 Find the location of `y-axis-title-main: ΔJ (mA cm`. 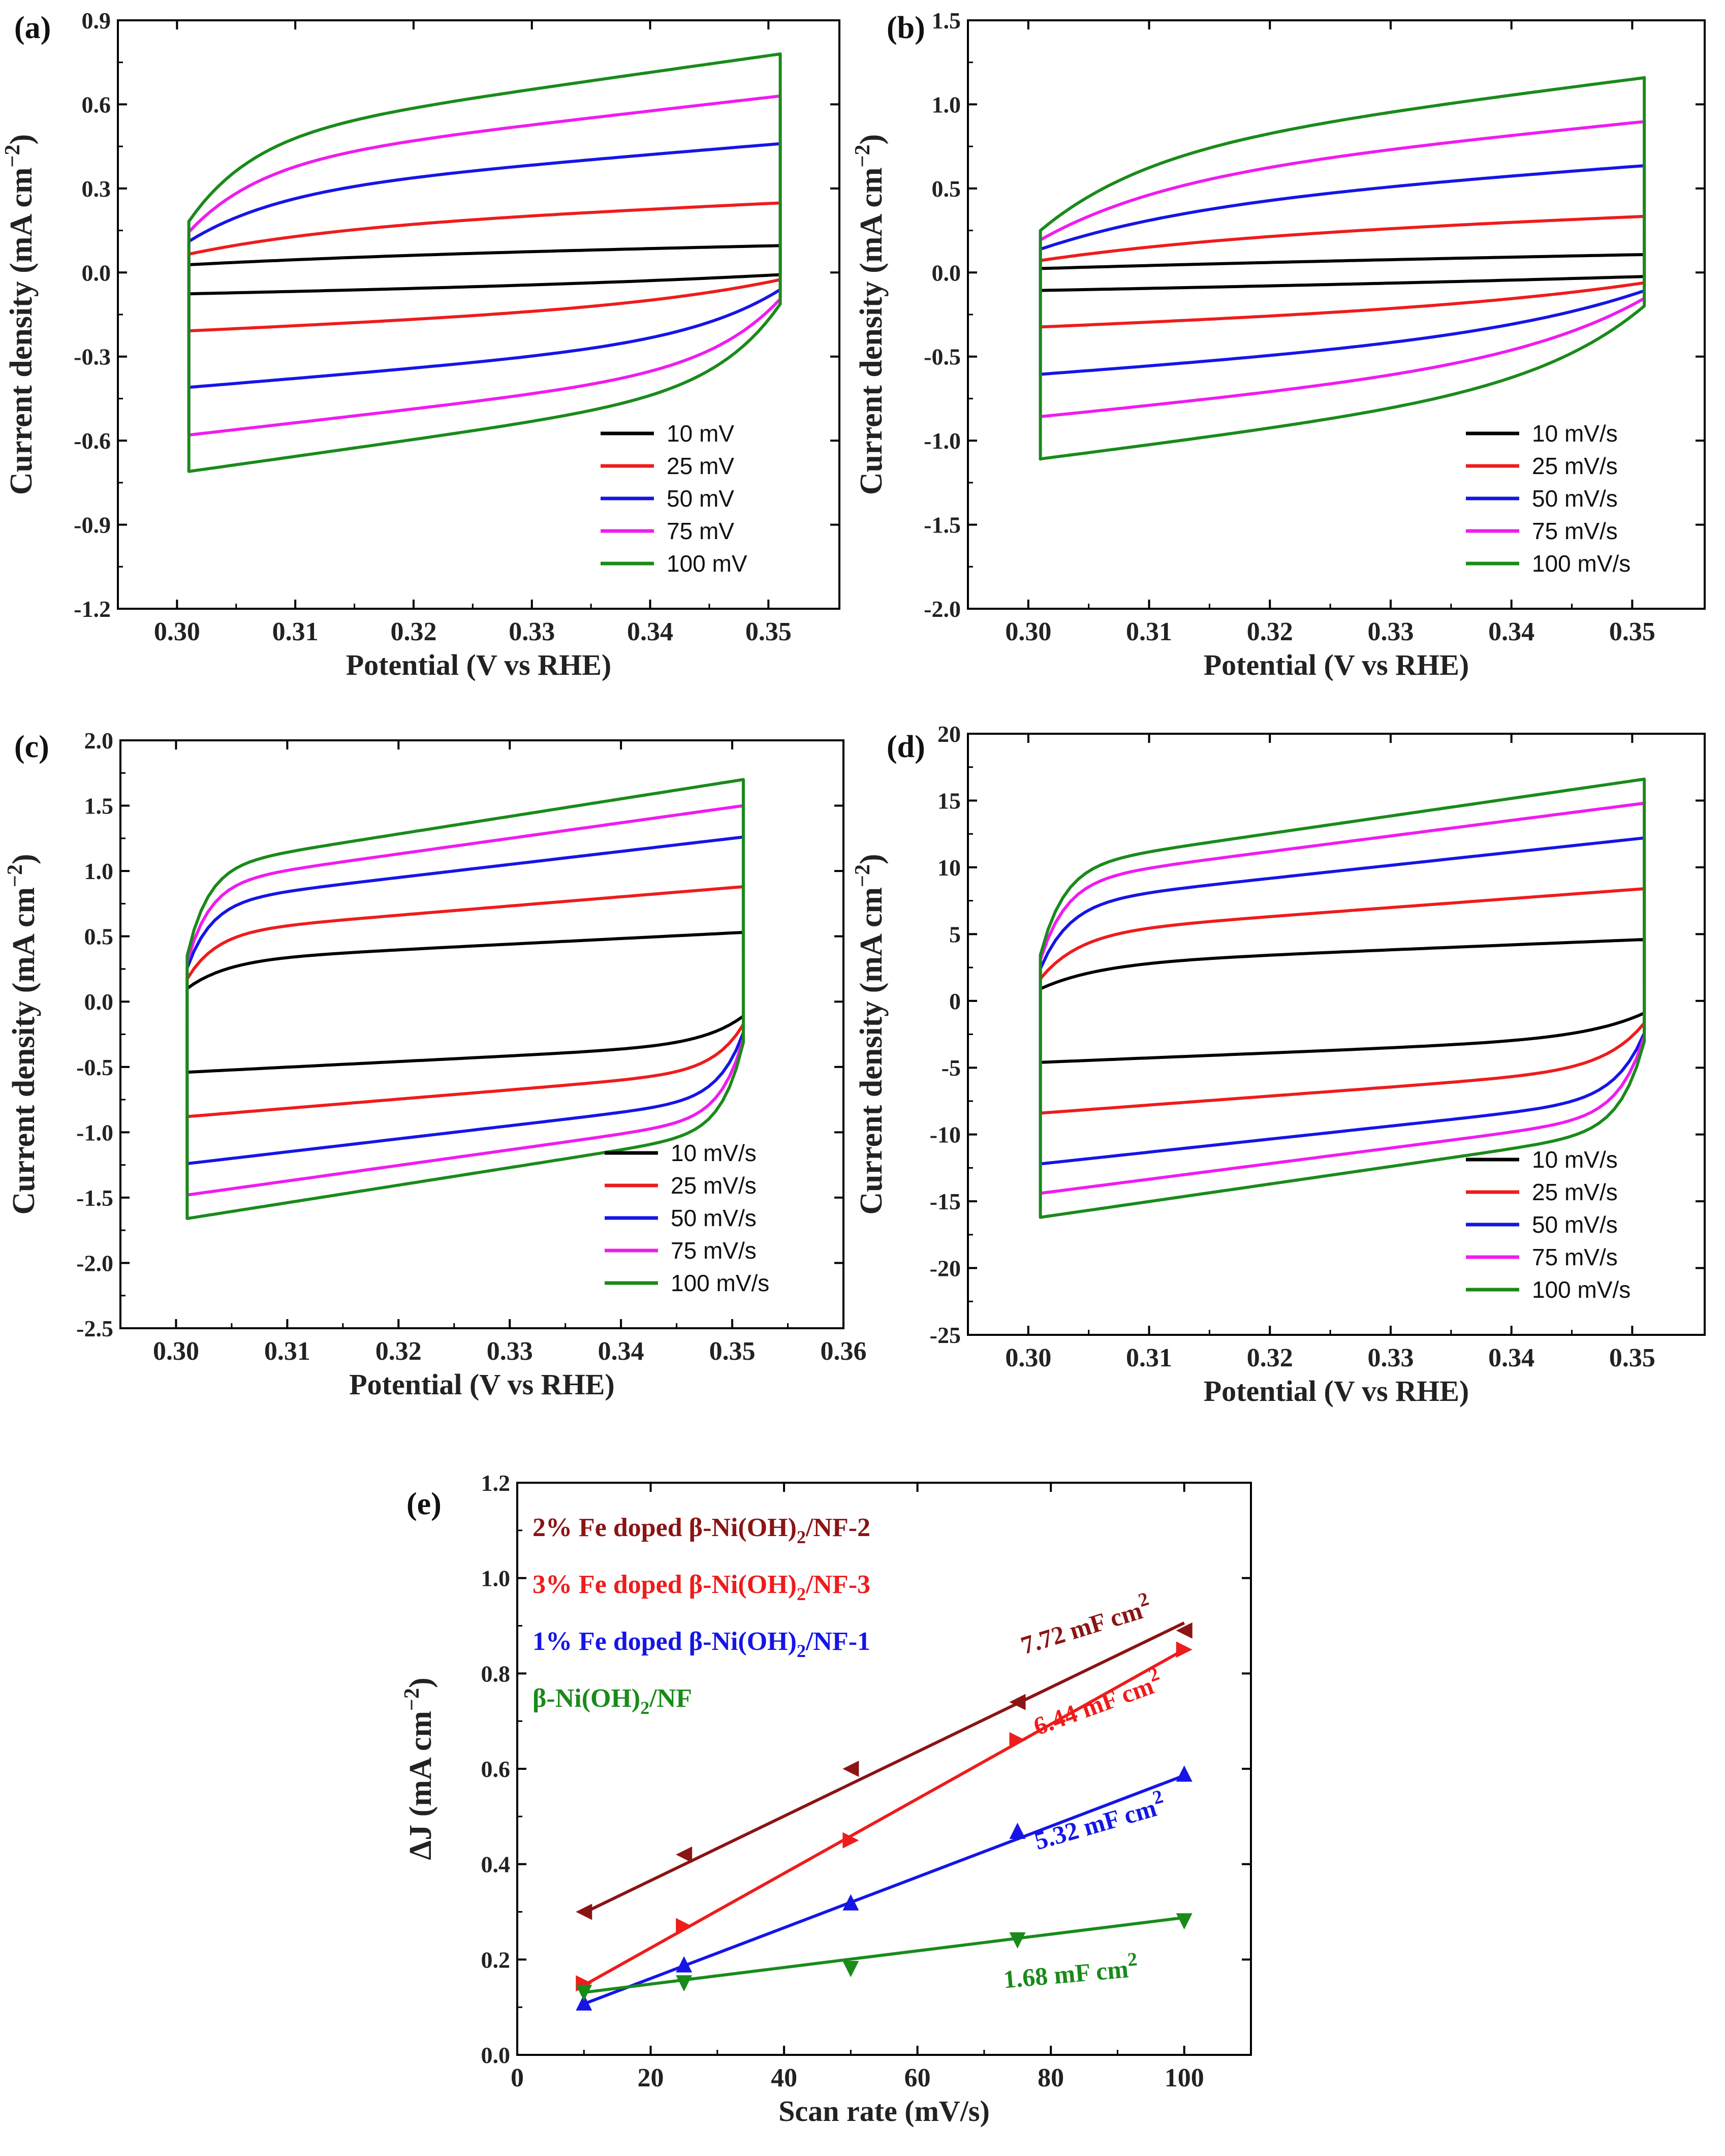

y-axis-title-main: ΔJ (mA cm is located at coordinates (420, 1785).